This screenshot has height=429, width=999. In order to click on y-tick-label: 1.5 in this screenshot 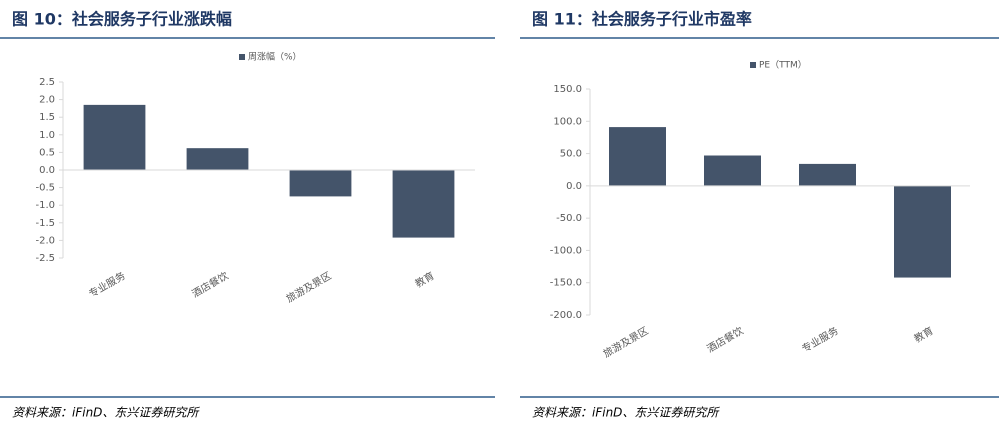, I will do `click(47, 117)`.